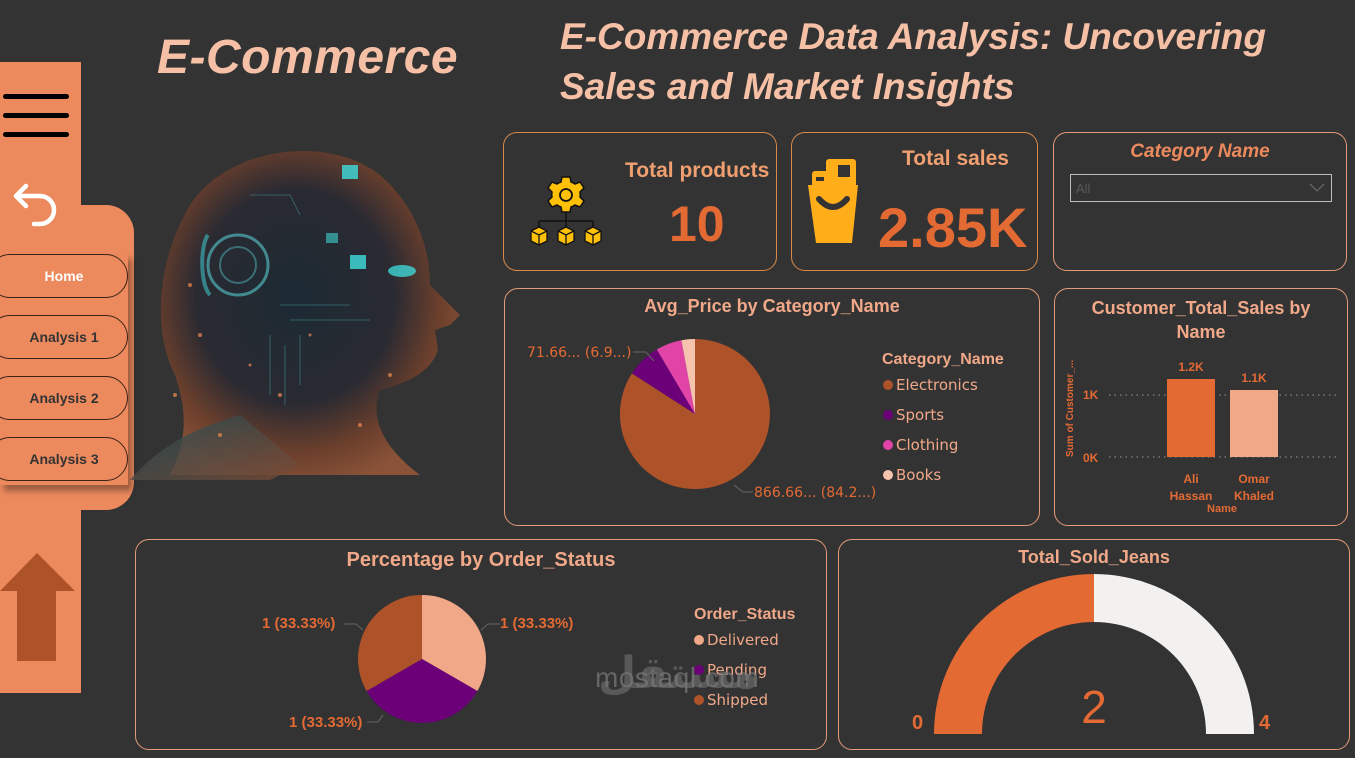 Image resolution: width=1355 pixels, height=758 pixels. Describe the element at coordinates (937, 385) in the screenshot. I see `legend-label: Electronics` at that location.